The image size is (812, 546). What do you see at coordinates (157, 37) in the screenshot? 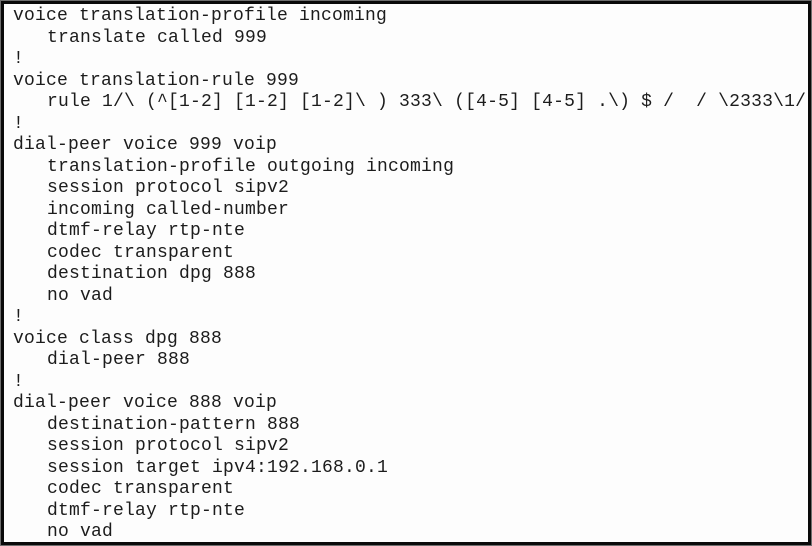
I see `config-line-2: translate called 999` at bounding box center [157, 37].